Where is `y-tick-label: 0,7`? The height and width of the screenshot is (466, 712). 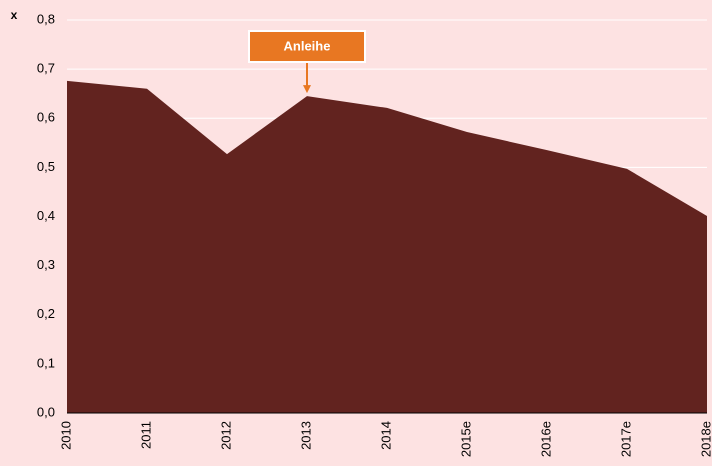 y-tick-label: 0,7 is located at coordinates (46, 68).